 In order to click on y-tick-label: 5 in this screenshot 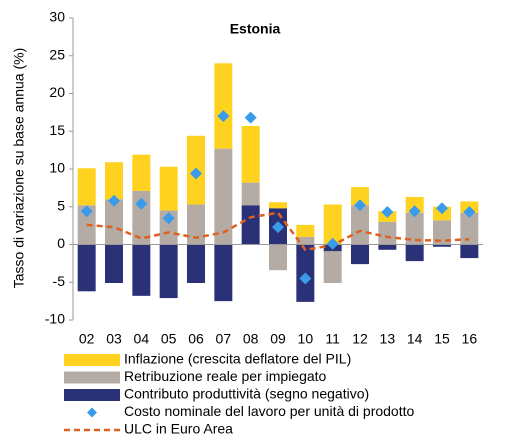, I will do `click(61, 205)`.